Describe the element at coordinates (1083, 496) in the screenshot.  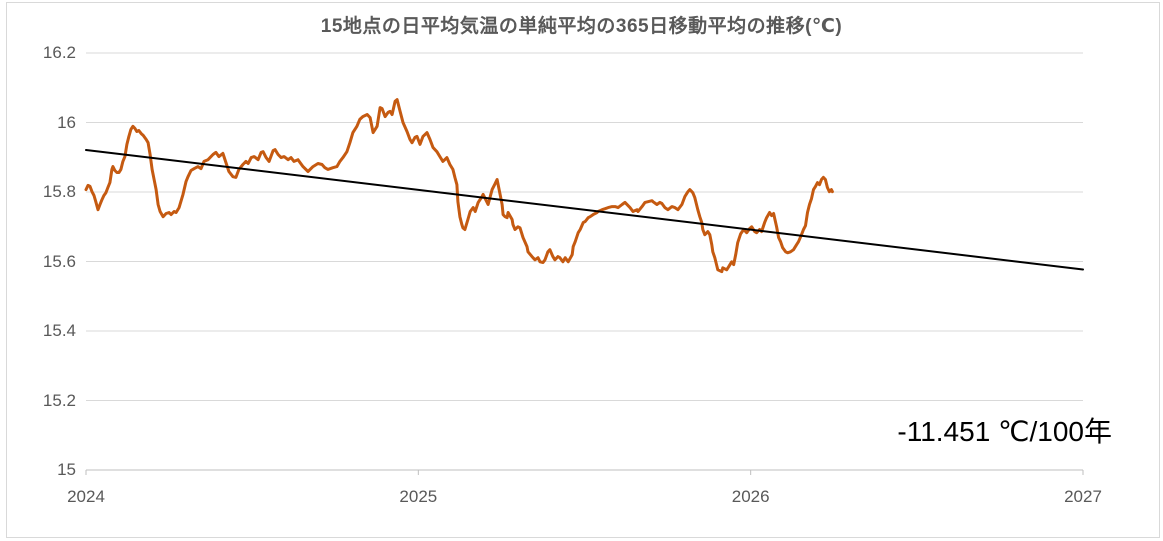
I see `x-tick-label: 2027` at that location.